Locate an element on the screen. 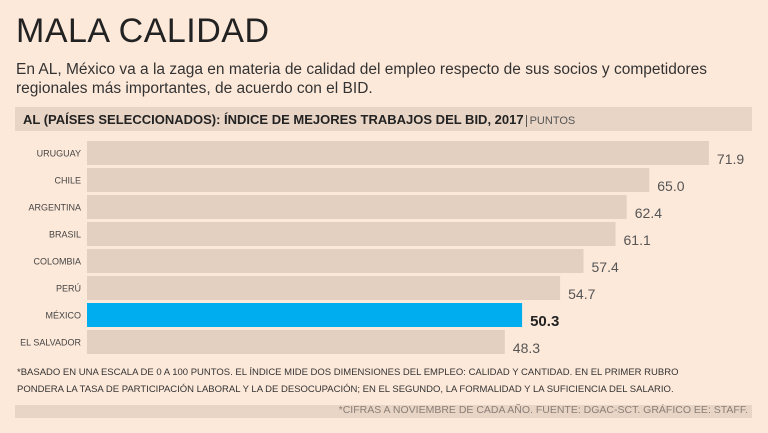  bar-perú is located at coordinates (324, 288).